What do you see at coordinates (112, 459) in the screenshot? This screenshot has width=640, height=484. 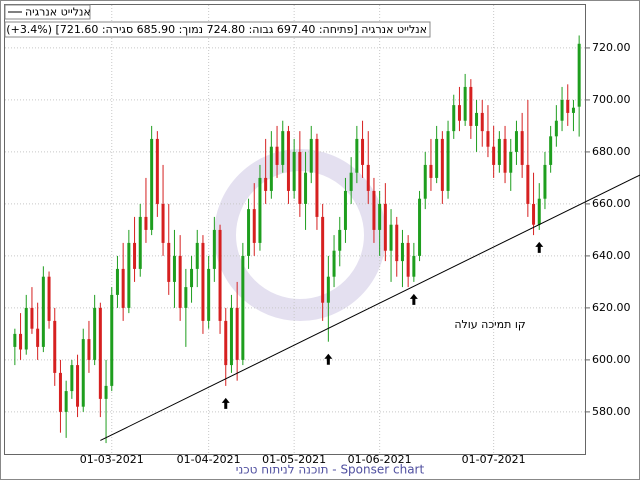 I see `x-tick-label: 01-03-2021` at bounding box center [112, 459].